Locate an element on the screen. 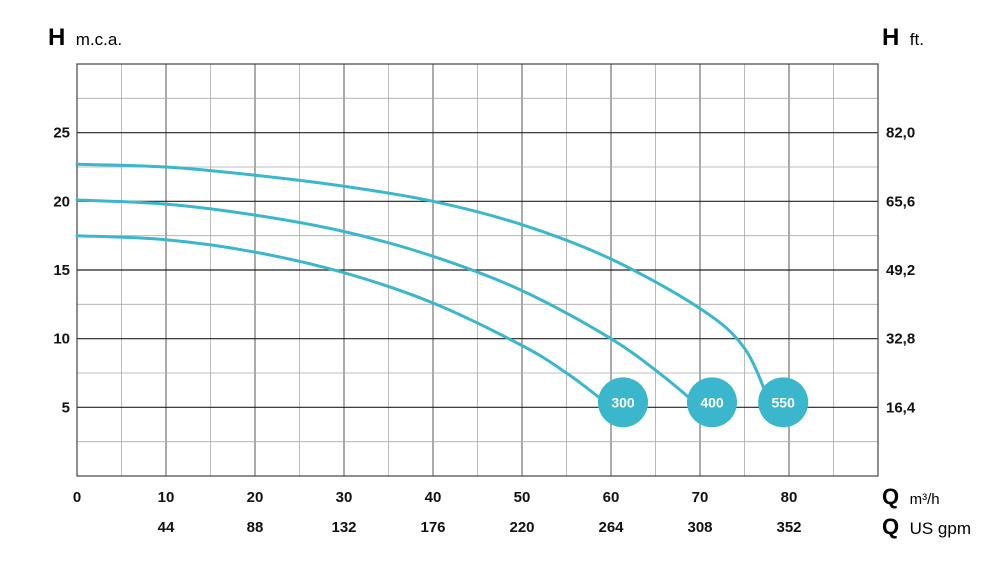  x-primary-tick-label: 40 is located at coordinates (433, 497).